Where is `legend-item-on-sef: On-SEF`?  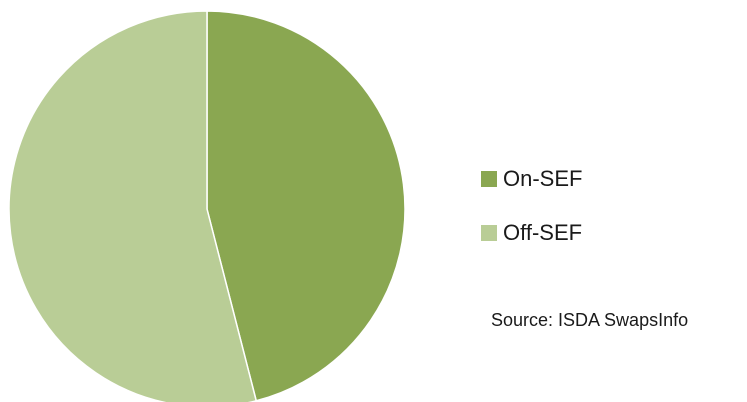
legend-item-on-sef: On-SEF is located at coordinates (531, 179).